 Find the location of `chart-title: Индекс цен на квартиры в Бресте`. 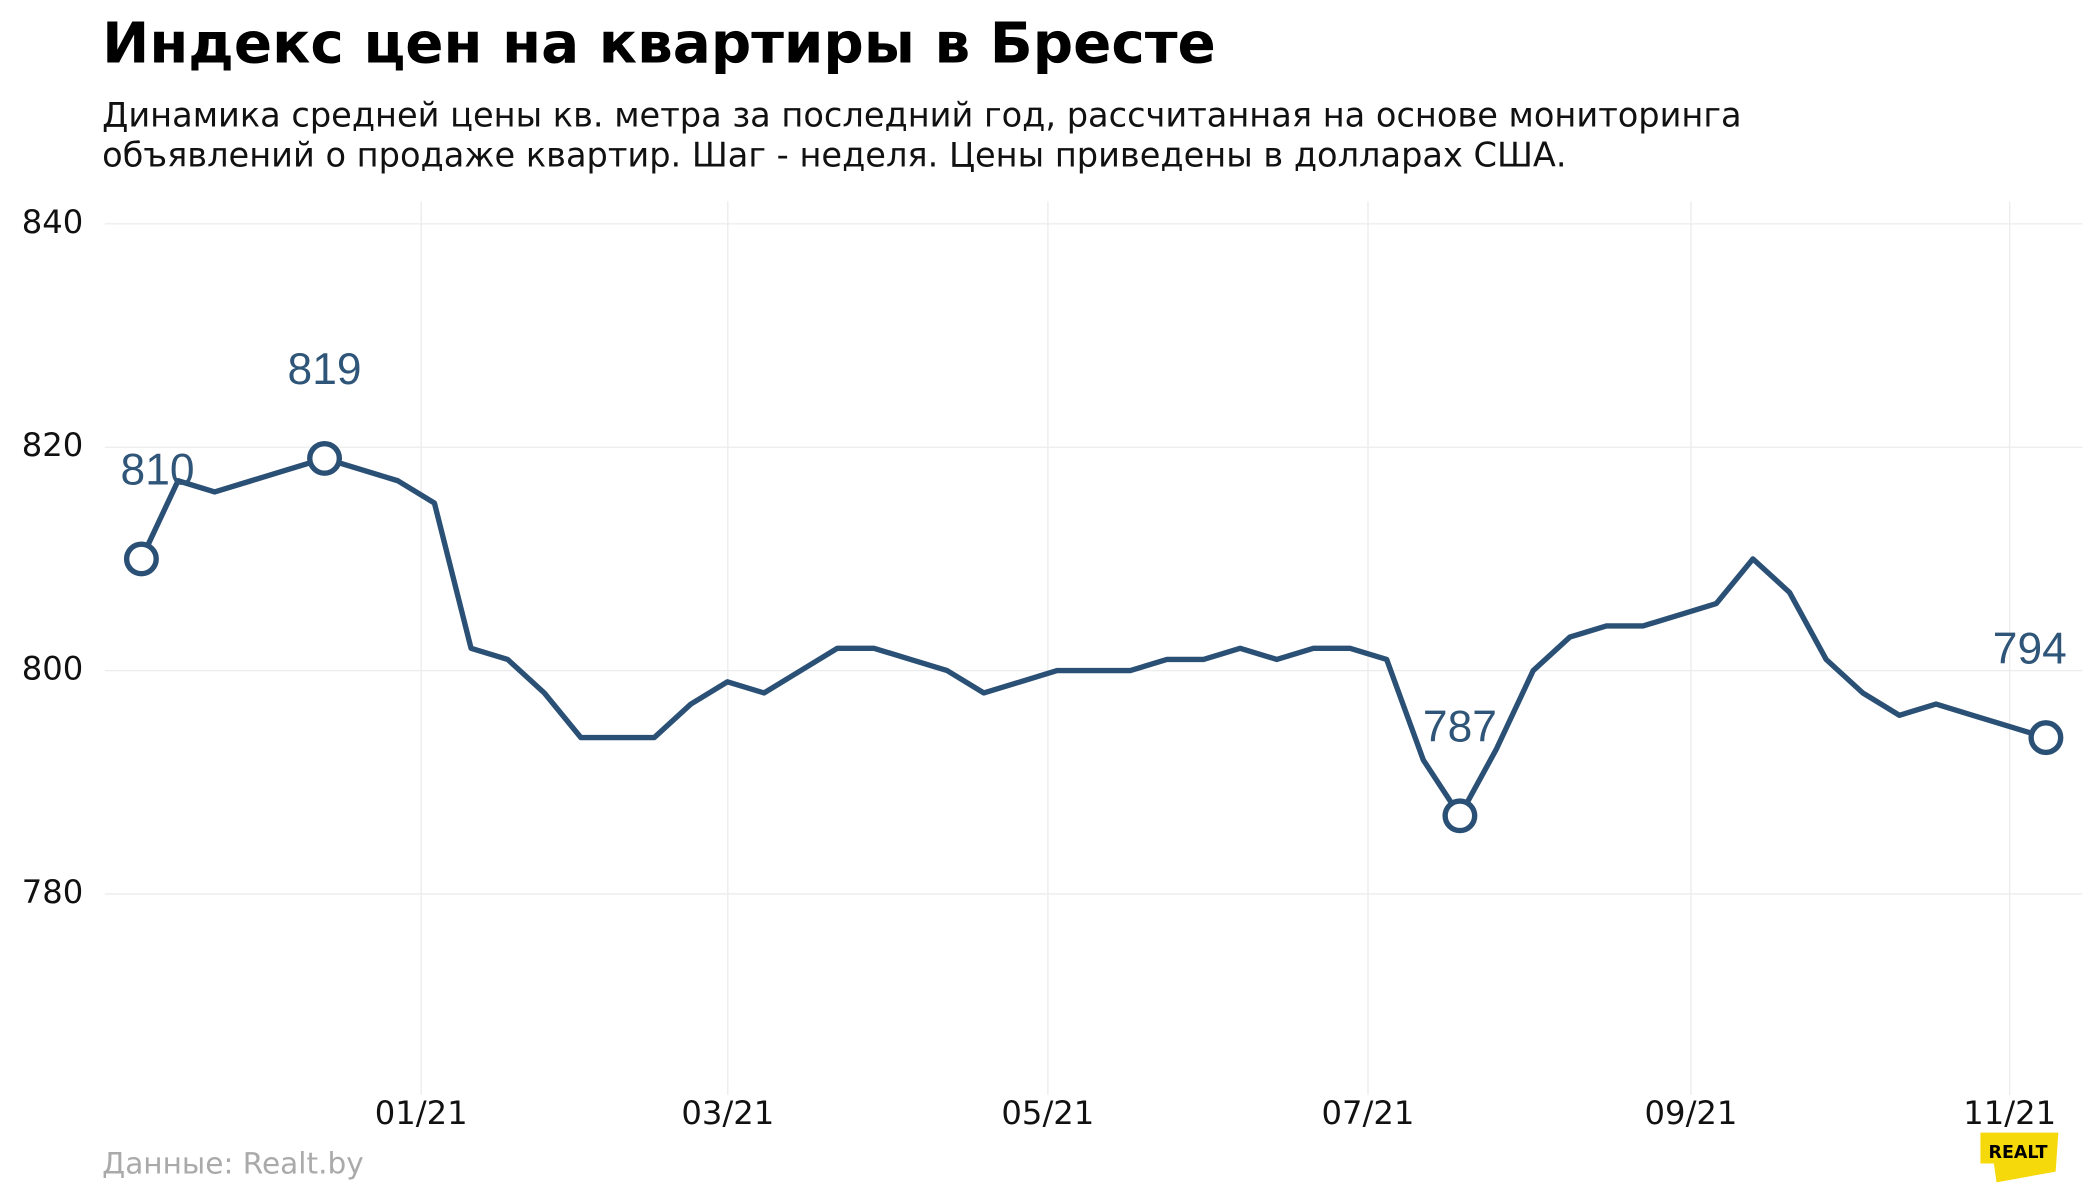

chart-title: Индекс цен на квартиры в Бресте is located at coordinates (659, 44).